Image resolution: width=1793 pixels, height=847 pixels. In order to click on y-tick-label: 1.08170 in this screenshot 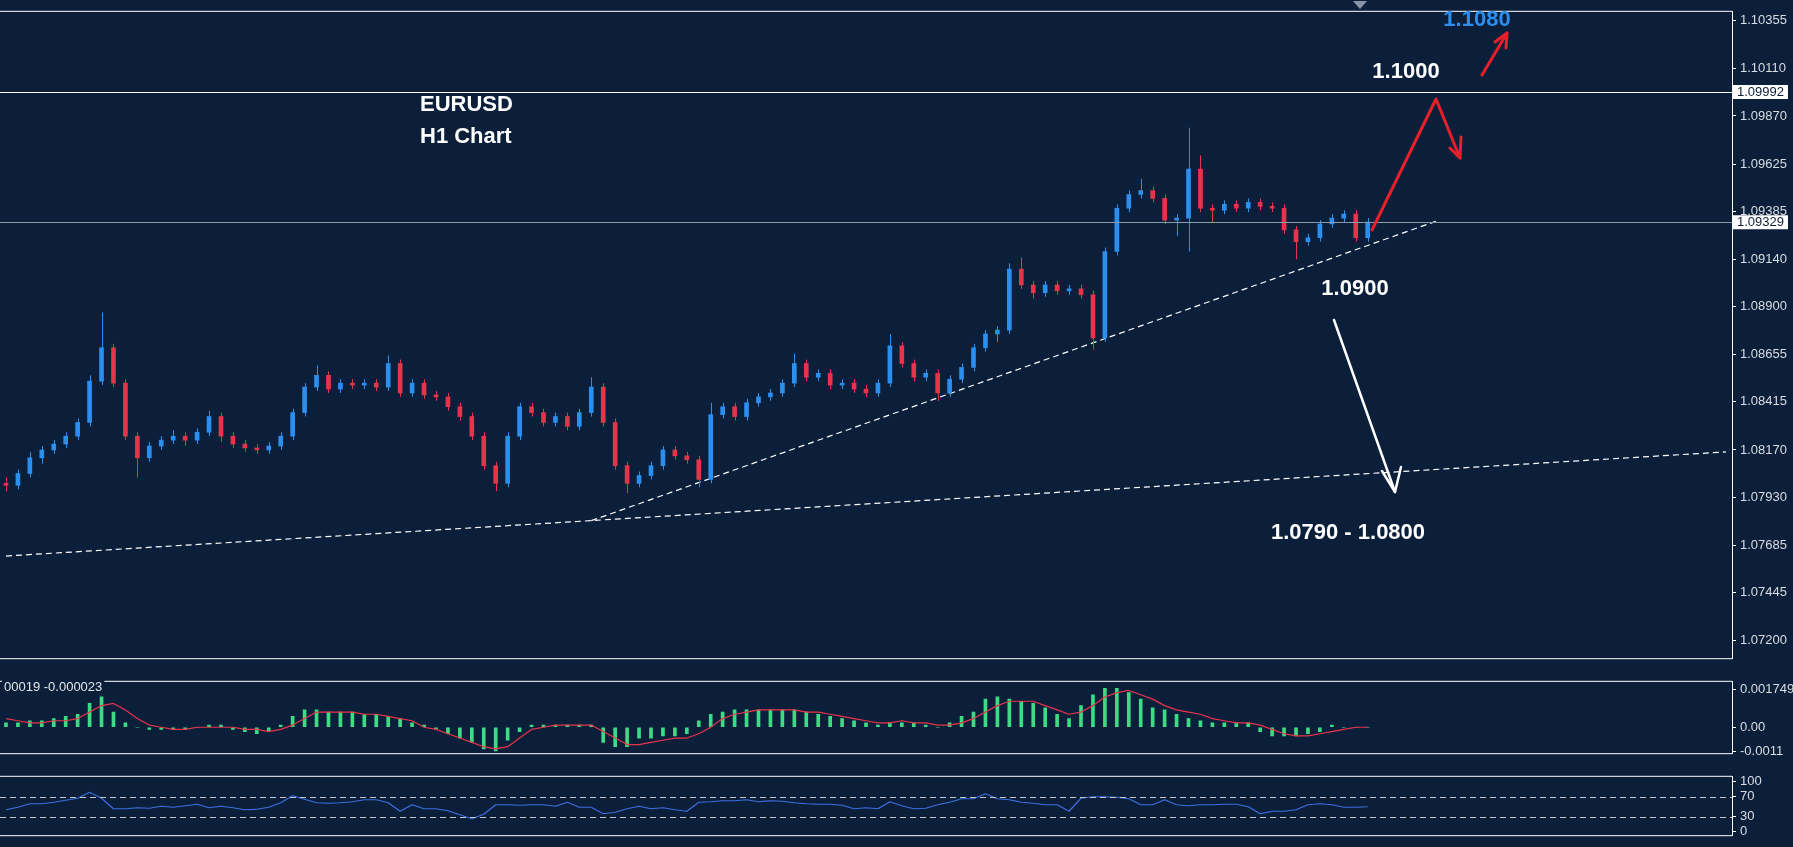, I will do `click(1763, 449)`.